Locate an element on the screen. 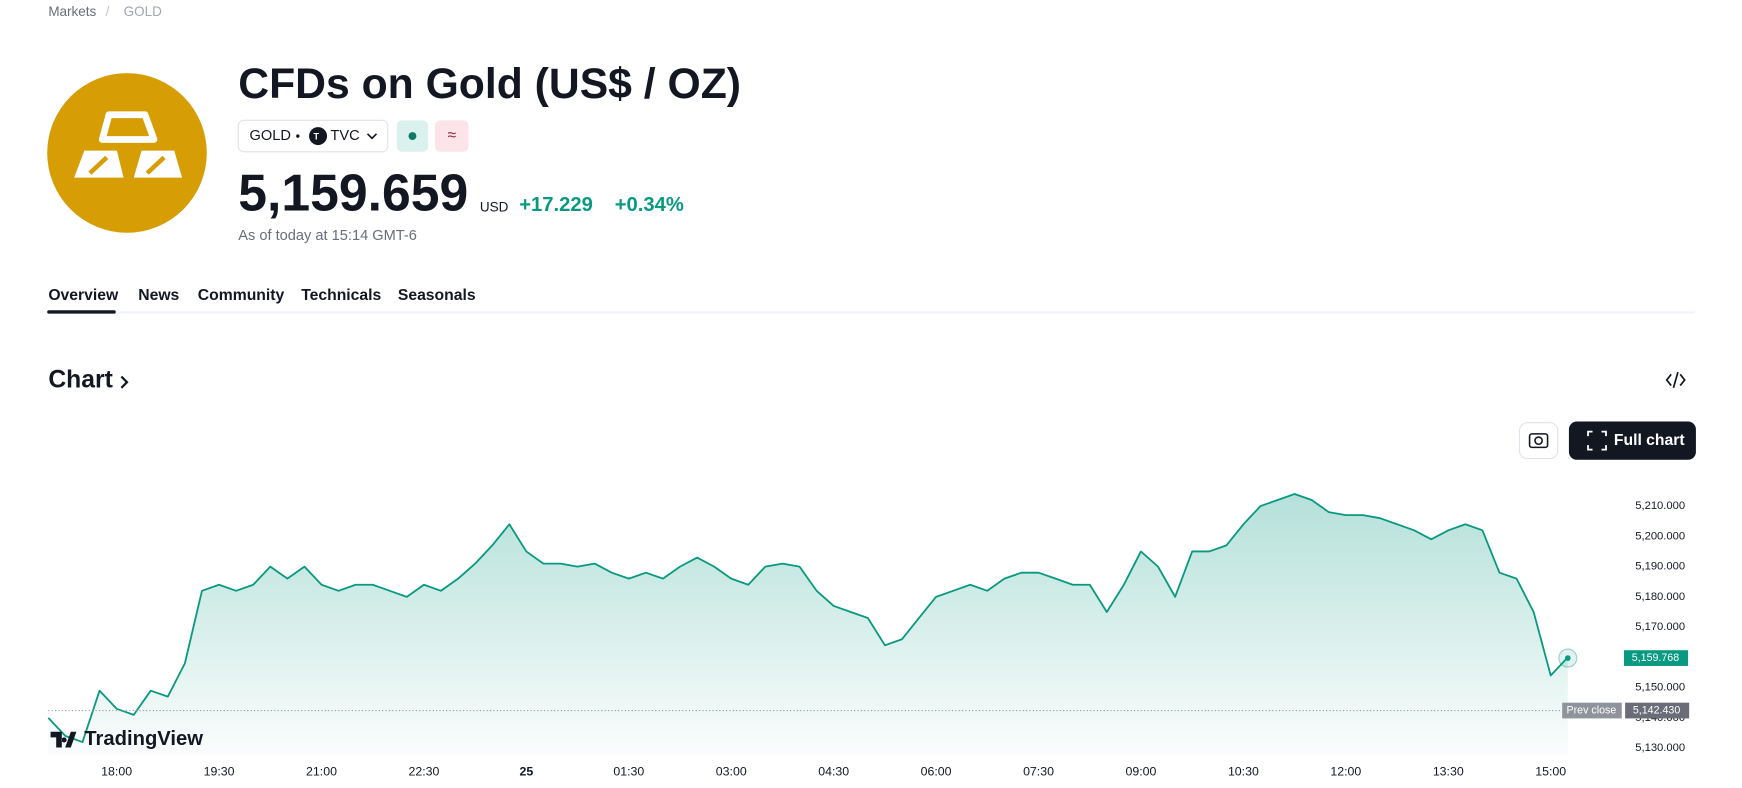 This screenshot has height=788, width=1742. x-tick-label: 19:30 is located at coordinates (219, 771).